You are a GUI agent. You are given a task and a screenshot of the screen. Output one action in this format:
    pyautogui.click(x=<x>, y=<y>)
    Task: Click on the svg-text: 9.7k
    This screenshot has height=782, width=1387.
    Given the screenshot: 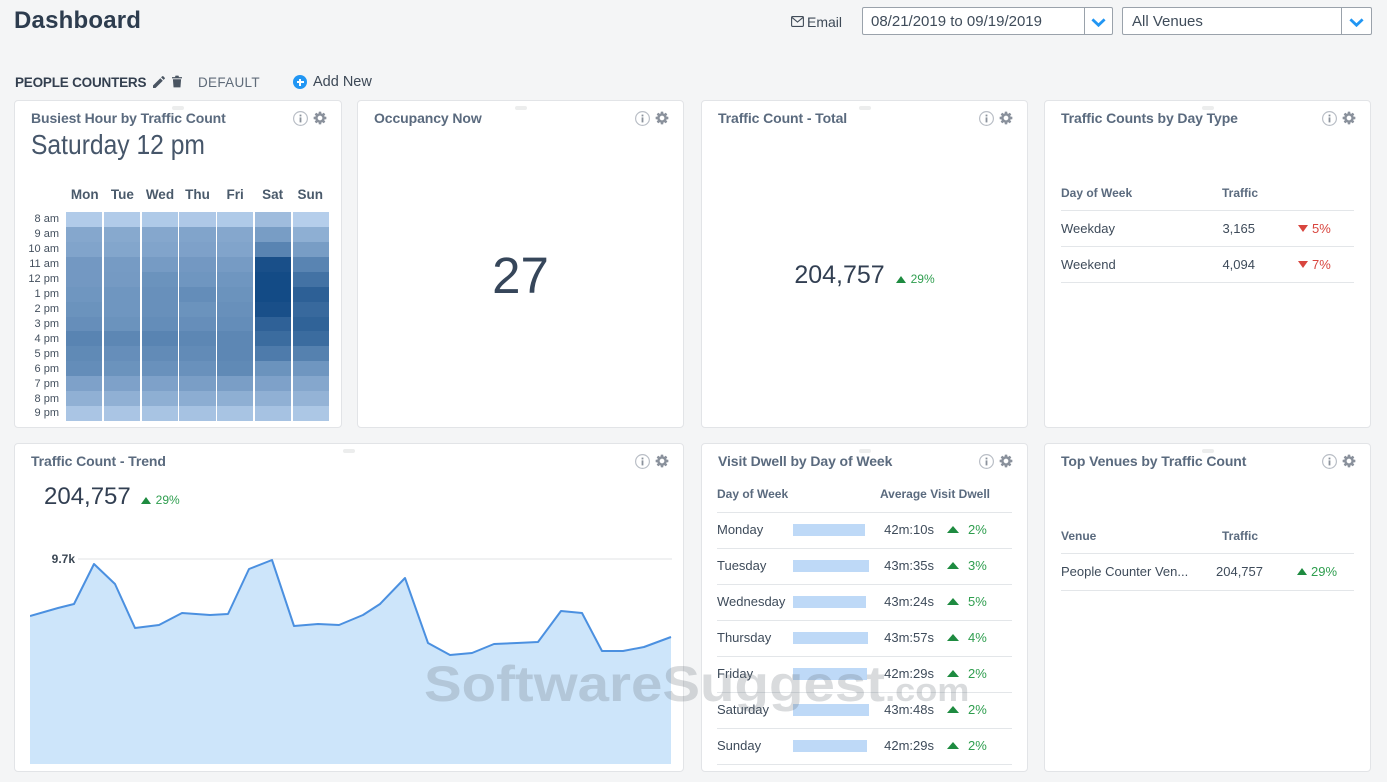 What is the action you would take?
    pyautogui.click(x=64, y=559)
    